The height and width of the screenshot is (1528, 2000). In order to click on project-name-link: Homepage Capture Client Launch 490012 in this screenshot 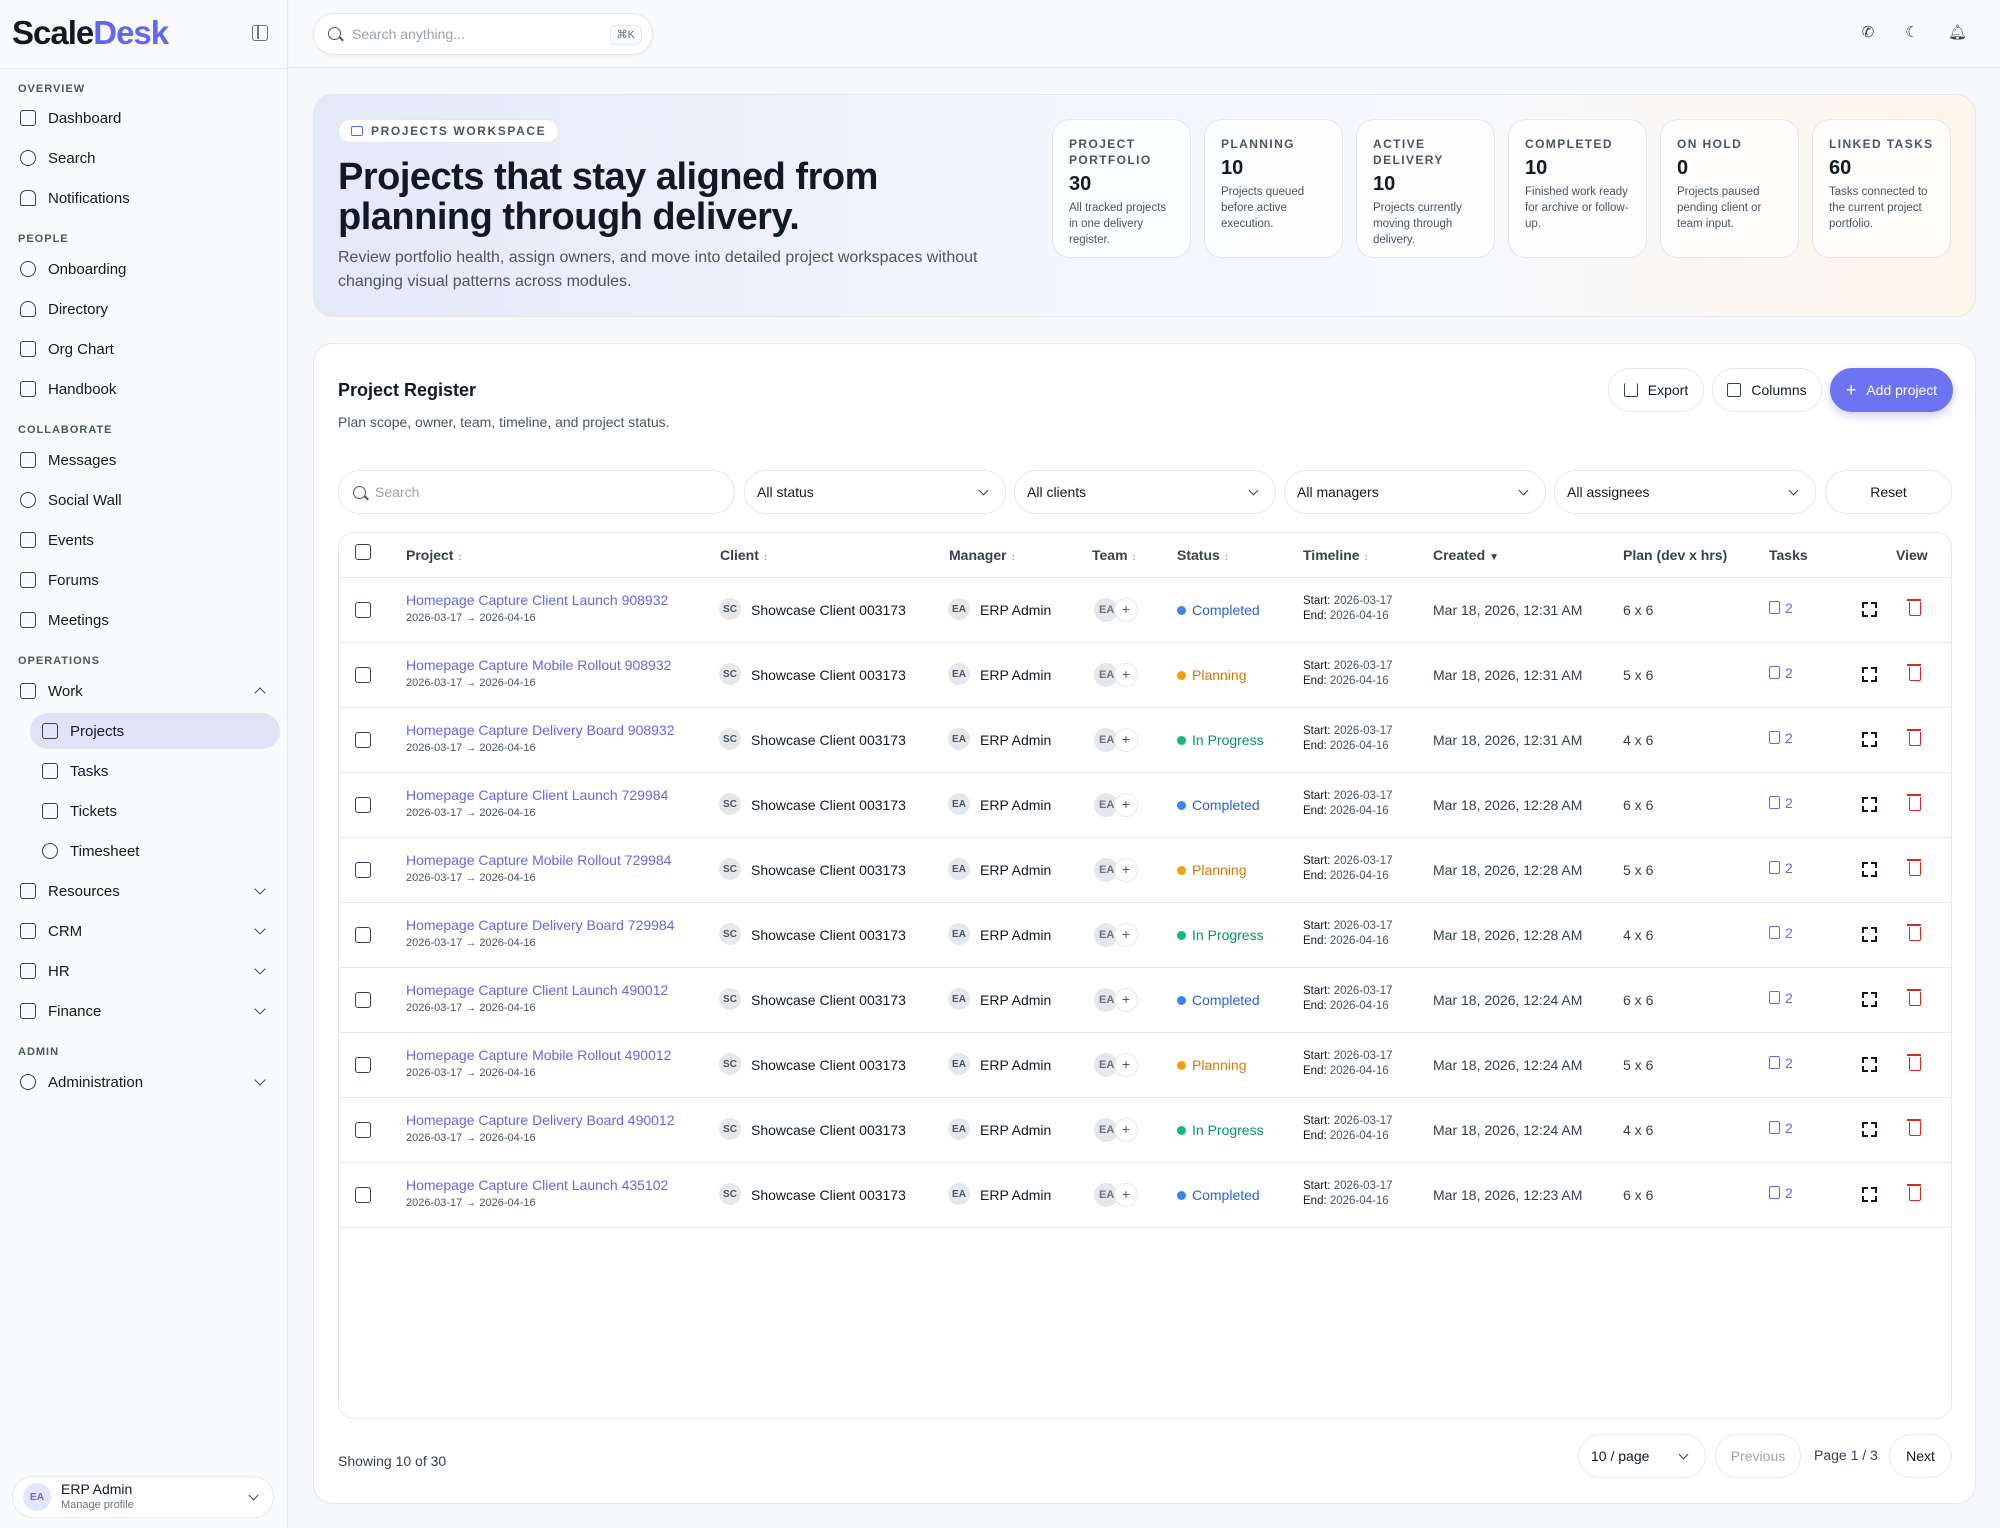, I will do `click(537, 990)`.